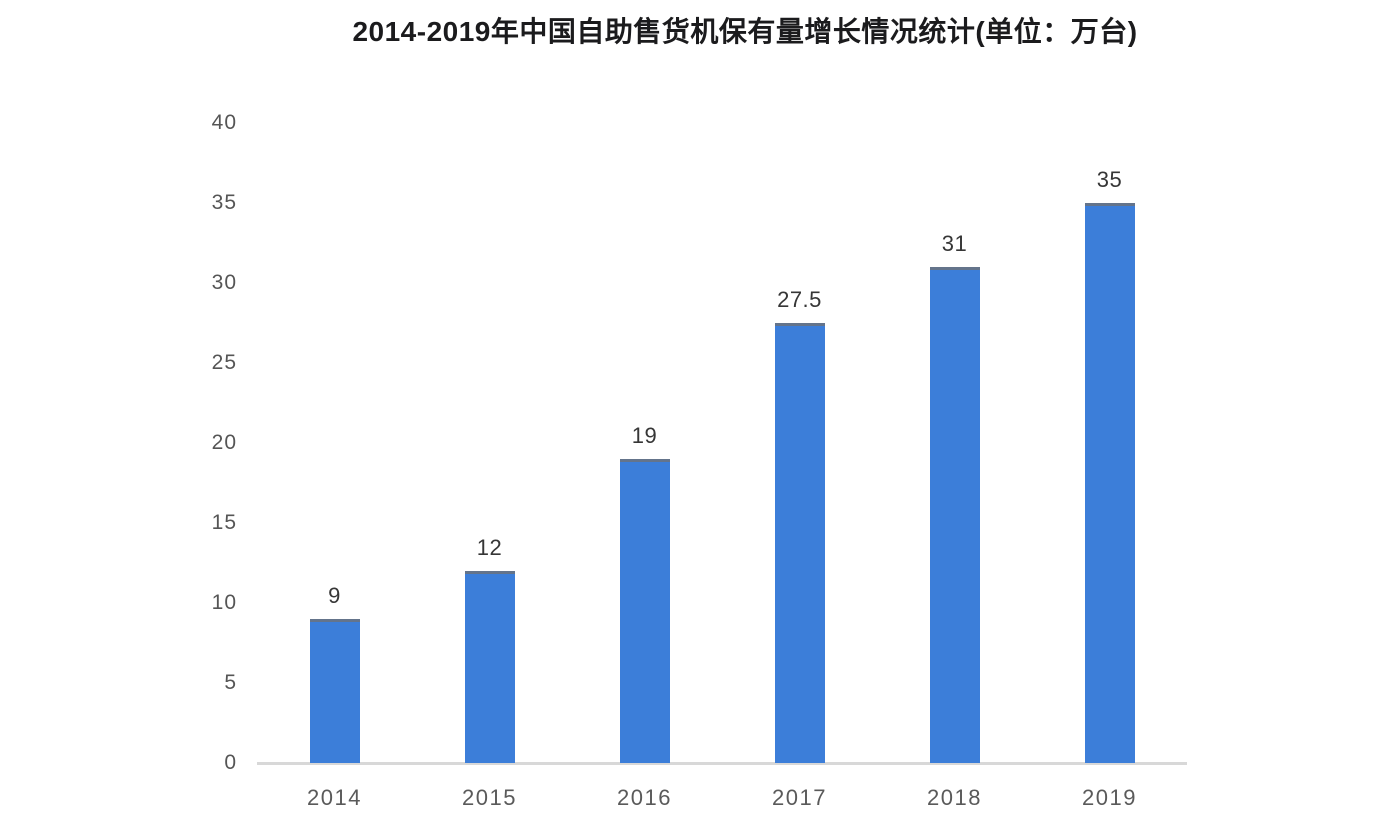  Describe the element at coordinates (224, 602) in the screenshot. I see `y-tick-label: 10` at that location.